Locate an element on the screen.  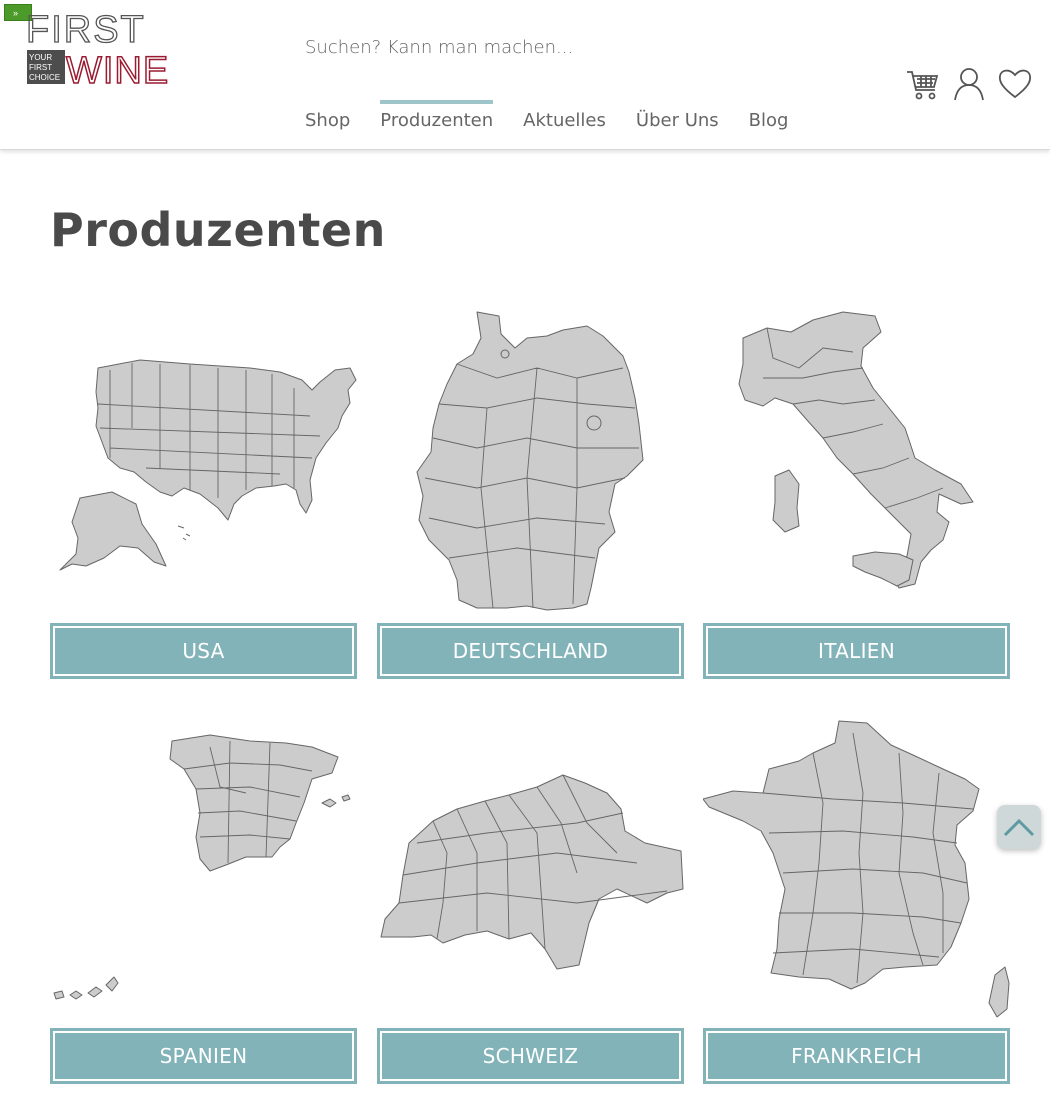
country-card-usa: USA is located at coordinates (203, 493).